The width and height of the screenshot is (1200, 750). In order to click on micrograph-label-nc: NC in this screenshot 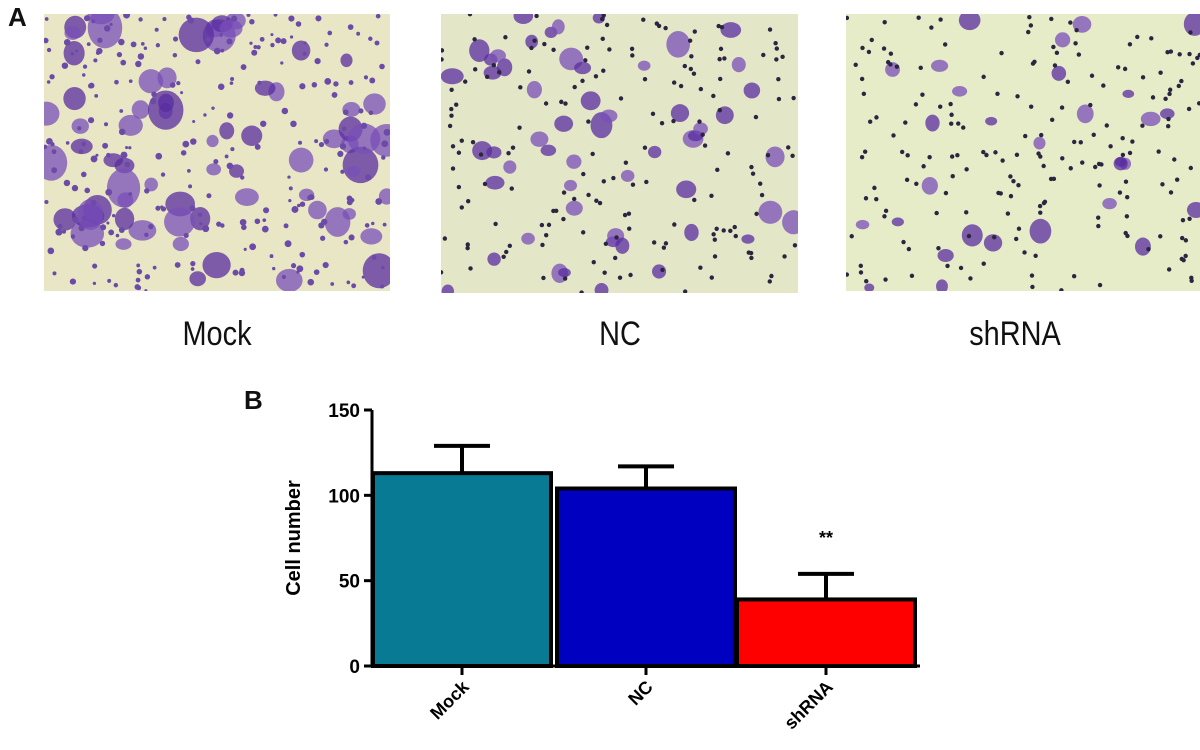, I will do `click(620, 334)`.